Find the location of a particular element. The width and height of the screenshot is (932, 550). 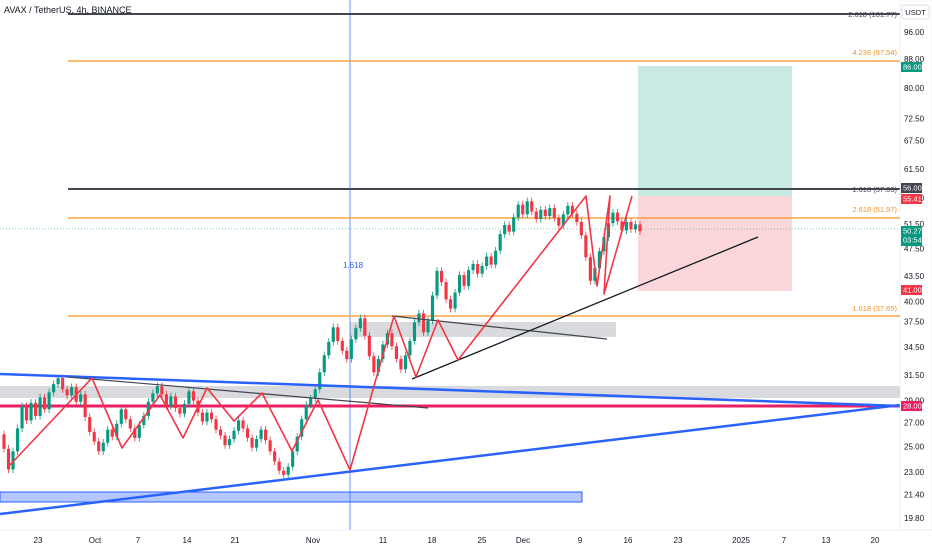

channel-support-line is located at coordinates (585, 308).